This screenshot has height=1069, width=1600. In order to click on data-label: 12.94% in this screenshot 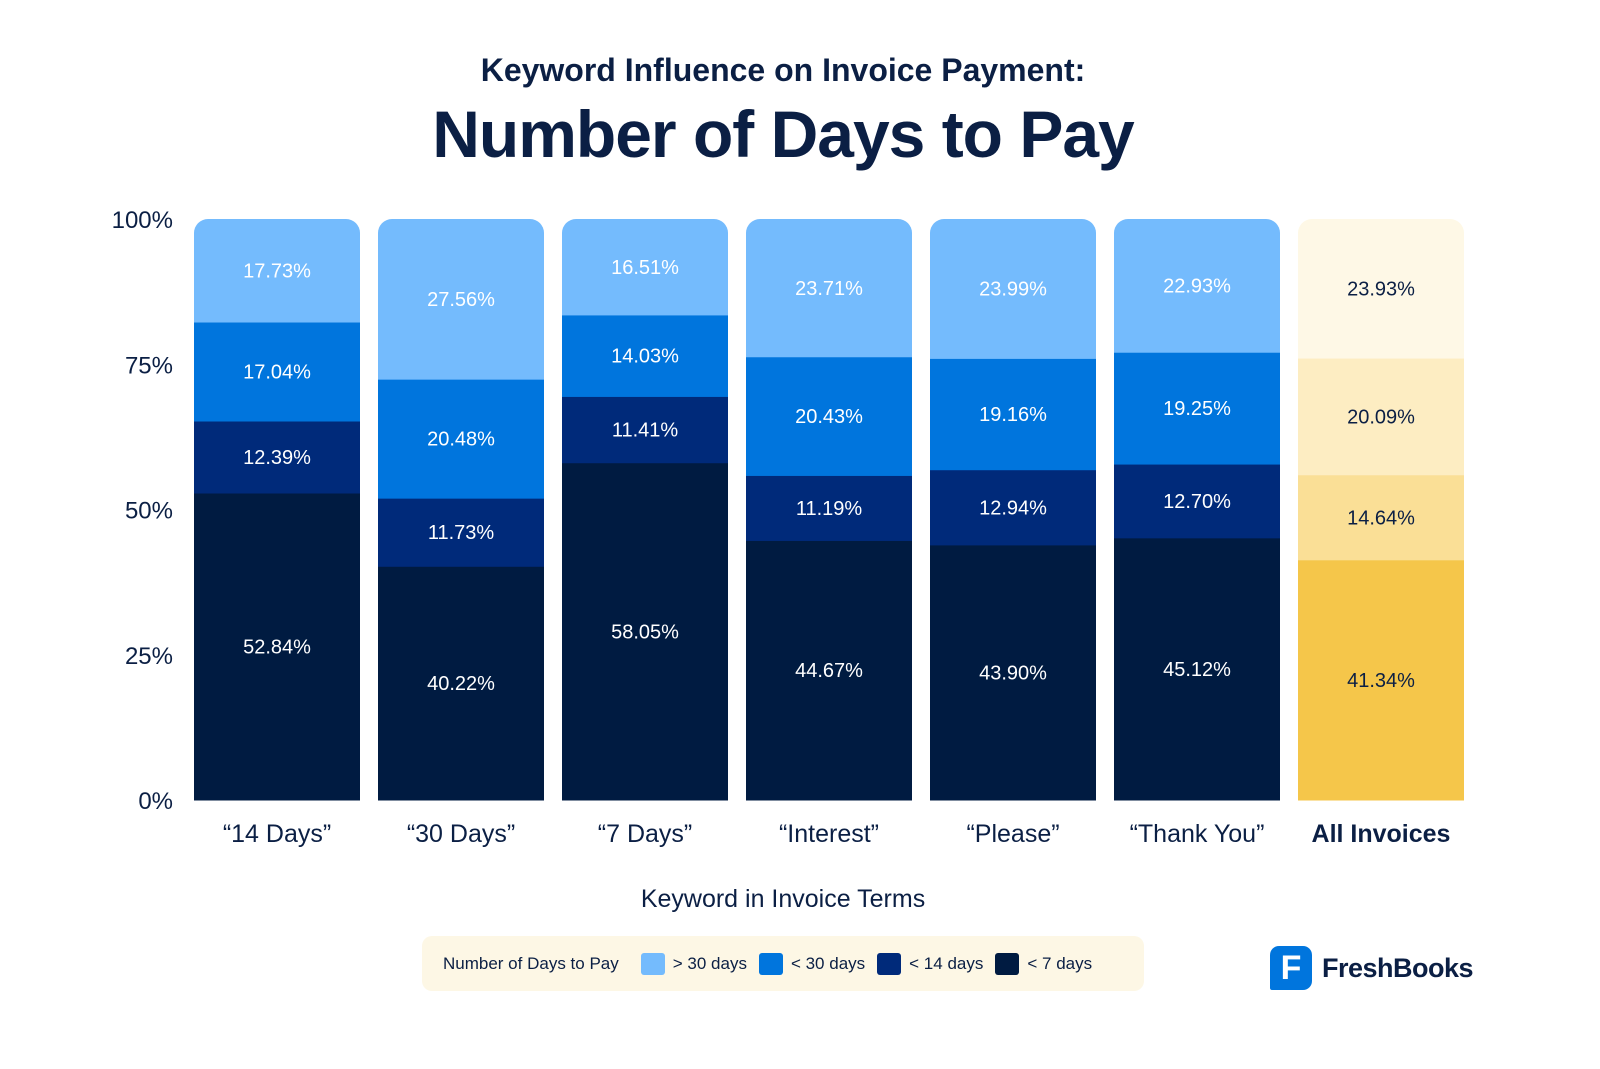, I will do `click(1013, 508)`.